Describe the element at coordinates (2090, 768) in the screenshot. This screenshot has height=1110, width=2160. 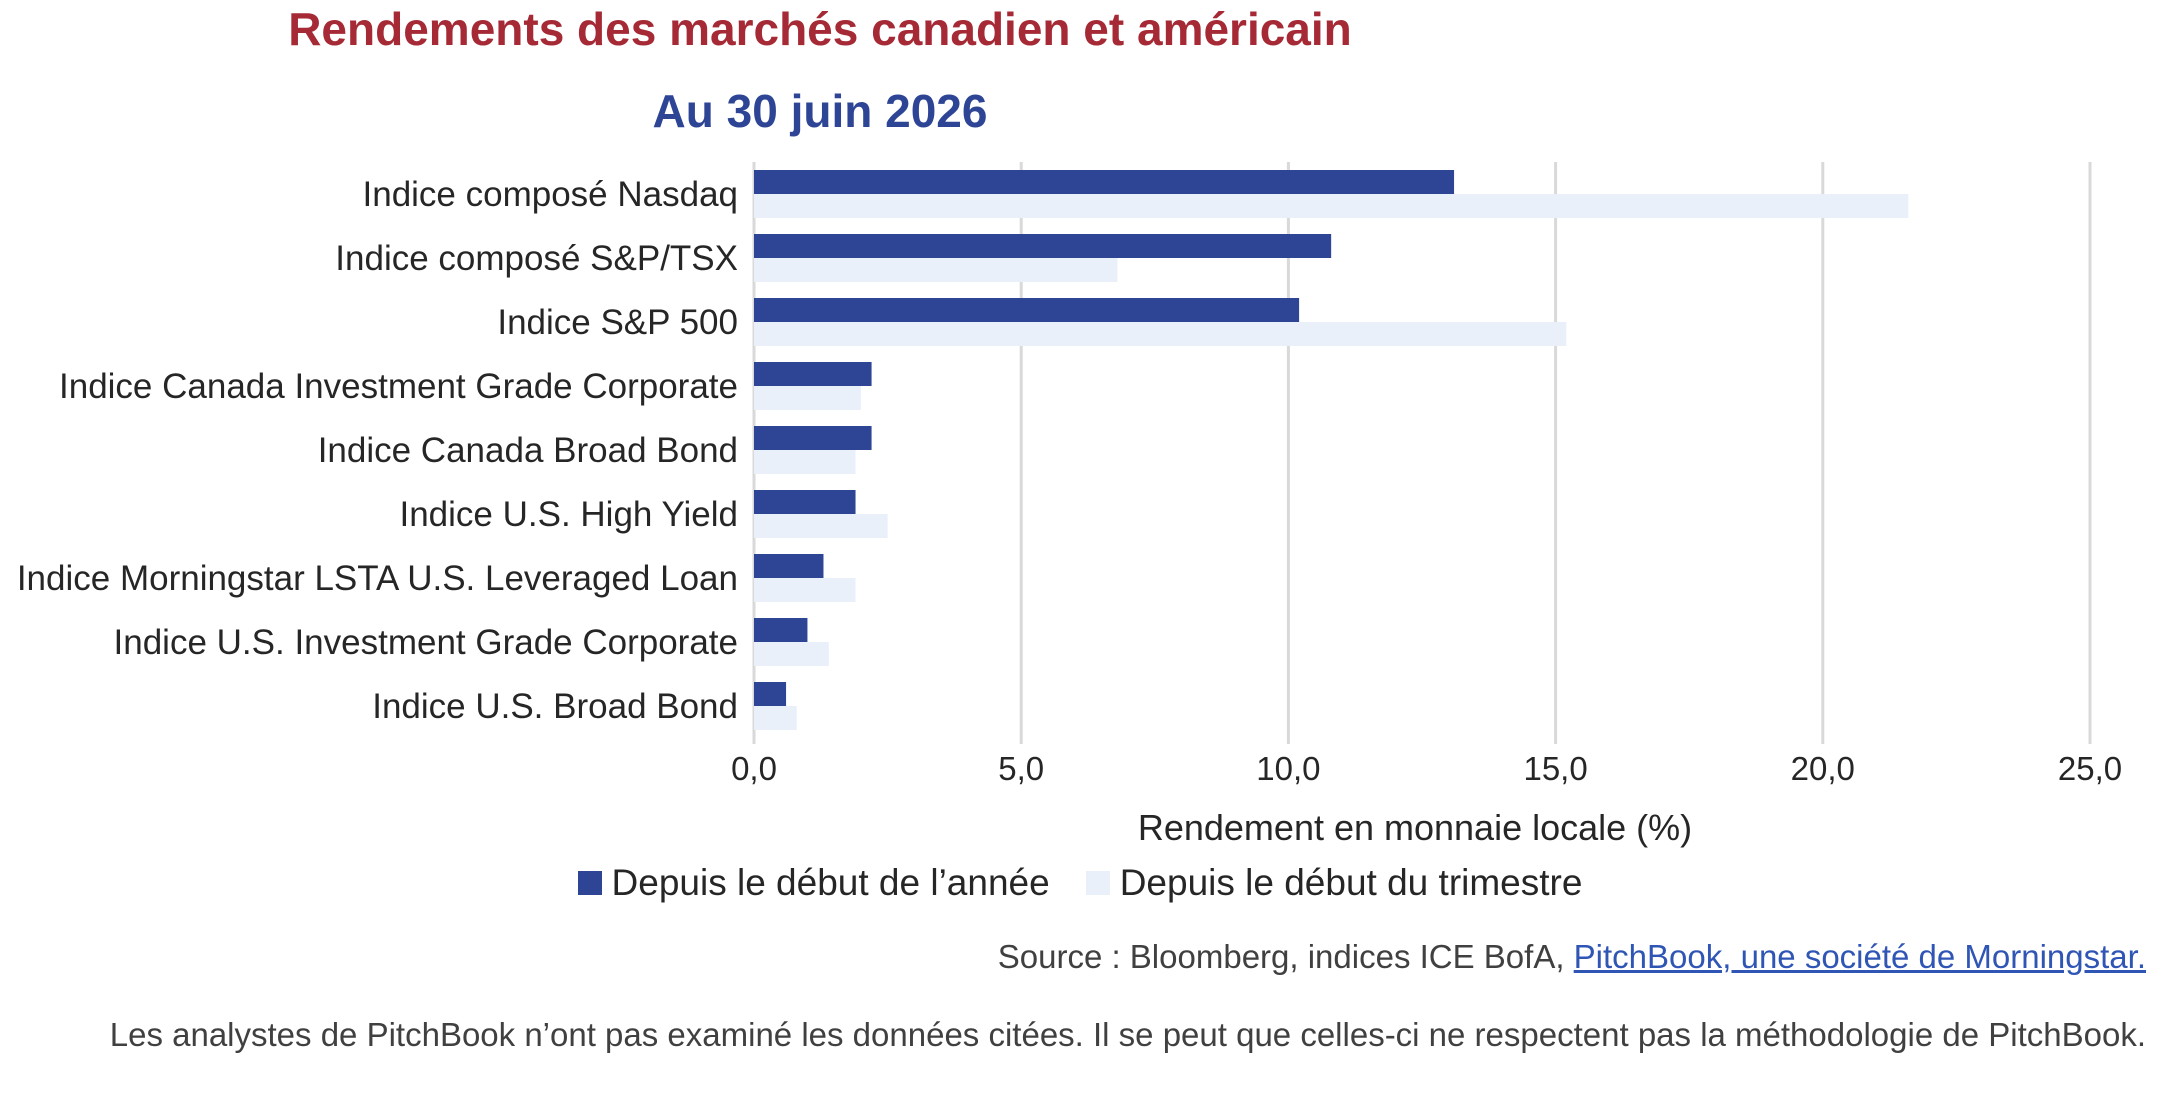
I see `x-tick-label: 25,0` at that location.